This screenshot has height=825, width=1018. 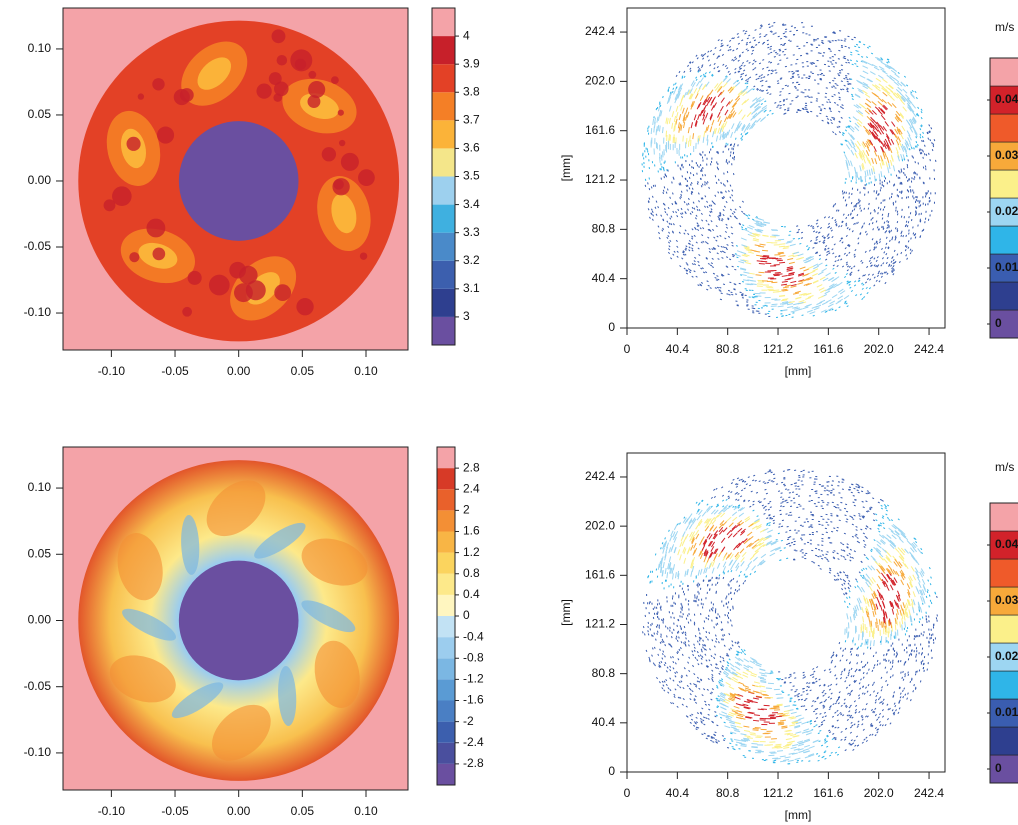 What do you see at coordinates (627, 349) in the screenshot?
I see `x-tick-label: 0` at bounding box center [627, 349].